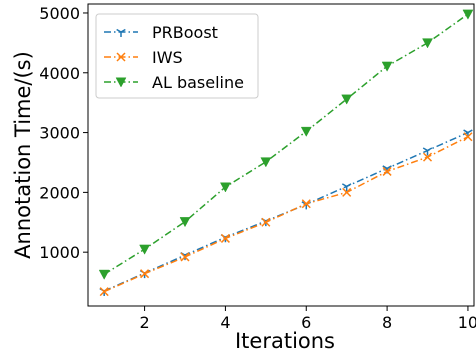  I want to click on y-axis-ticks: 1000 2000 3000 4000 5000, so click(63, 133).